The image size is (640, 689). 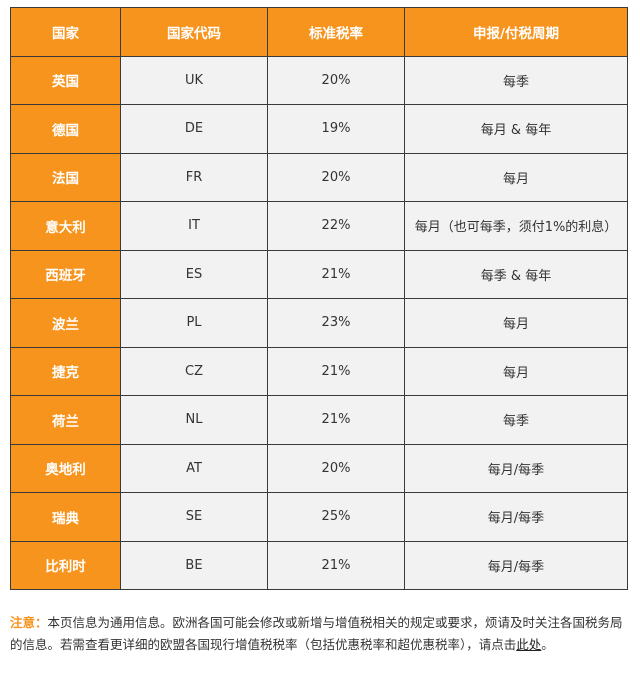 What do you see at coordinates (194, 274) in the screenshot?
I see `country-code-cell: ES` at bounding box center [194, 274].